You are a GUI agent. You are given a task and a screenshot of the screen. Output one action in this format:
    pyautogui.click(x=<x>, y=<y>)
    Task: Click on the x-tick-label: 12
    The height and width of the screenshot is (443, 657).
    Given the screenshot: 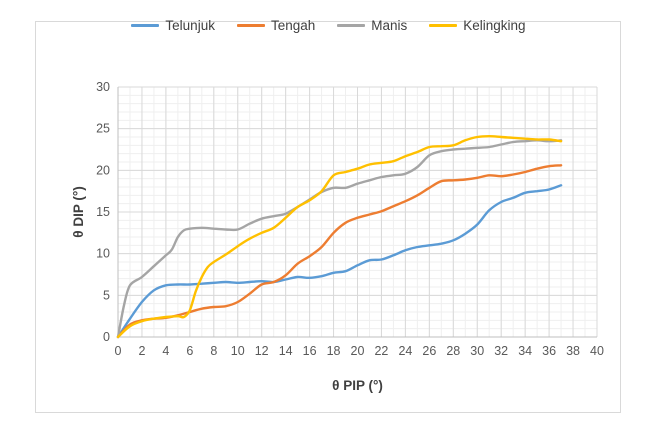 What is the action you would take?
    pyautogui.click(x=262, y=351)
    